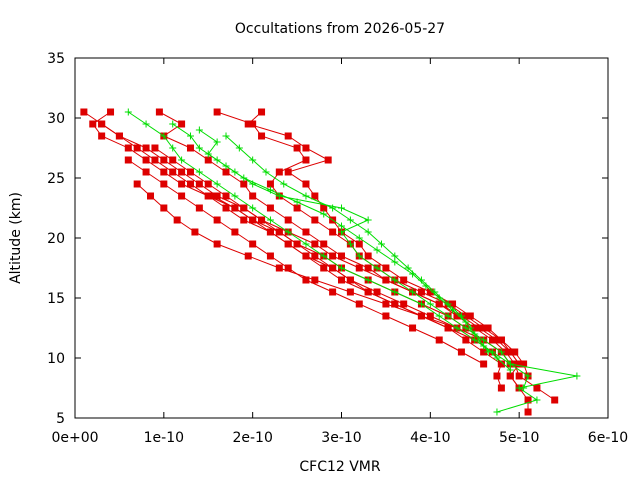 The image size is (640, 480). What do you see at coordinates (60, 419) in the screenshot?
I see `y-tick-label: 5` at bounding box center [60, 419].